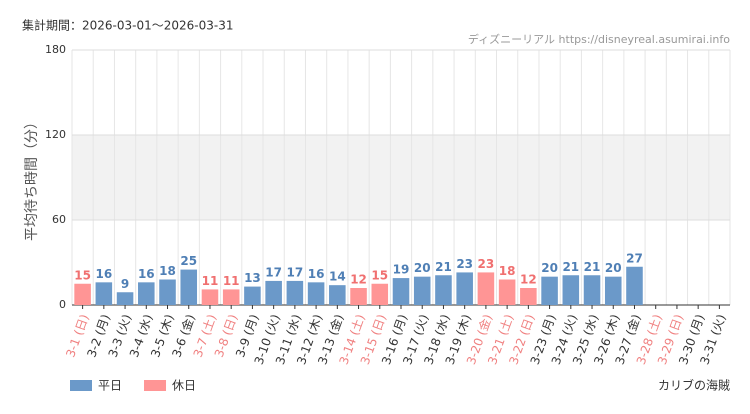  Describe the element at coordinates (32, 178) in the screenshot. I see `y-axis-label: 平均待ち時間（分）` at that location.